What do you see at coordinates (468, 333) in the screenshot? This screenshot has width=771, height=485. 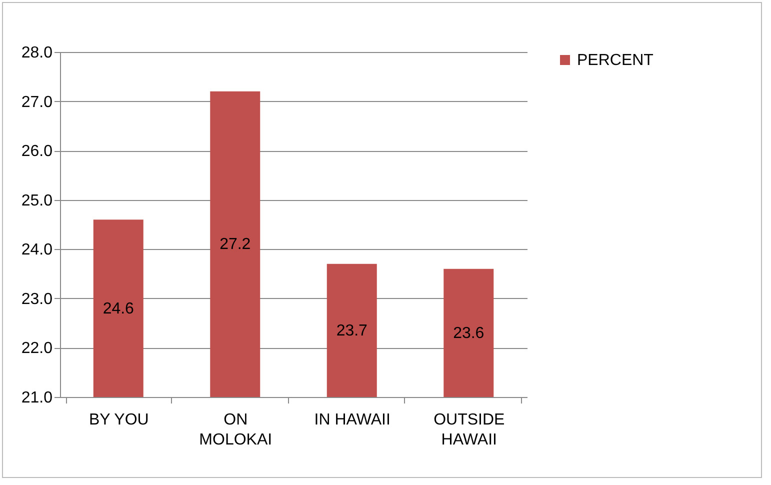 I see `data-label: 23.6` at bounding box center [468, 333].